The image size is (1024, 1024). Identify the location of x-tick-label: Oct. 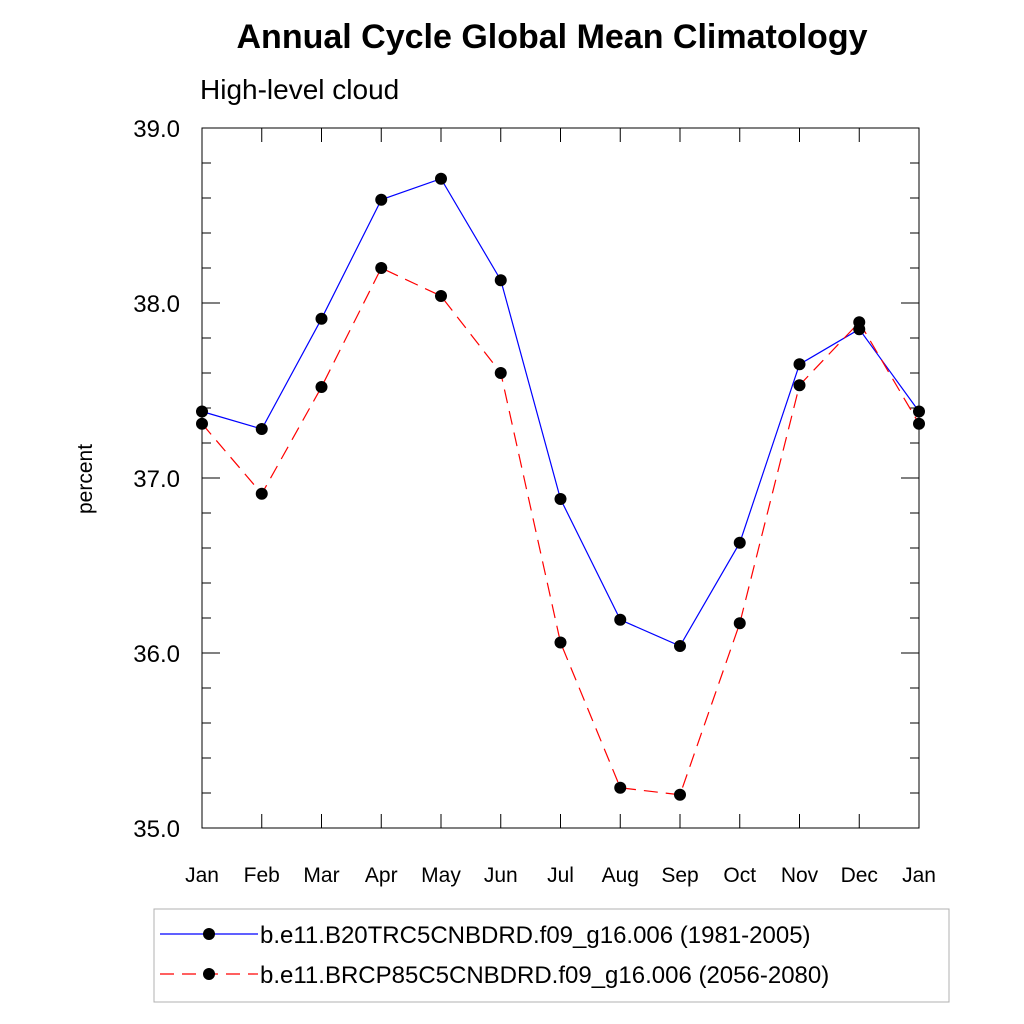
(739, 875).